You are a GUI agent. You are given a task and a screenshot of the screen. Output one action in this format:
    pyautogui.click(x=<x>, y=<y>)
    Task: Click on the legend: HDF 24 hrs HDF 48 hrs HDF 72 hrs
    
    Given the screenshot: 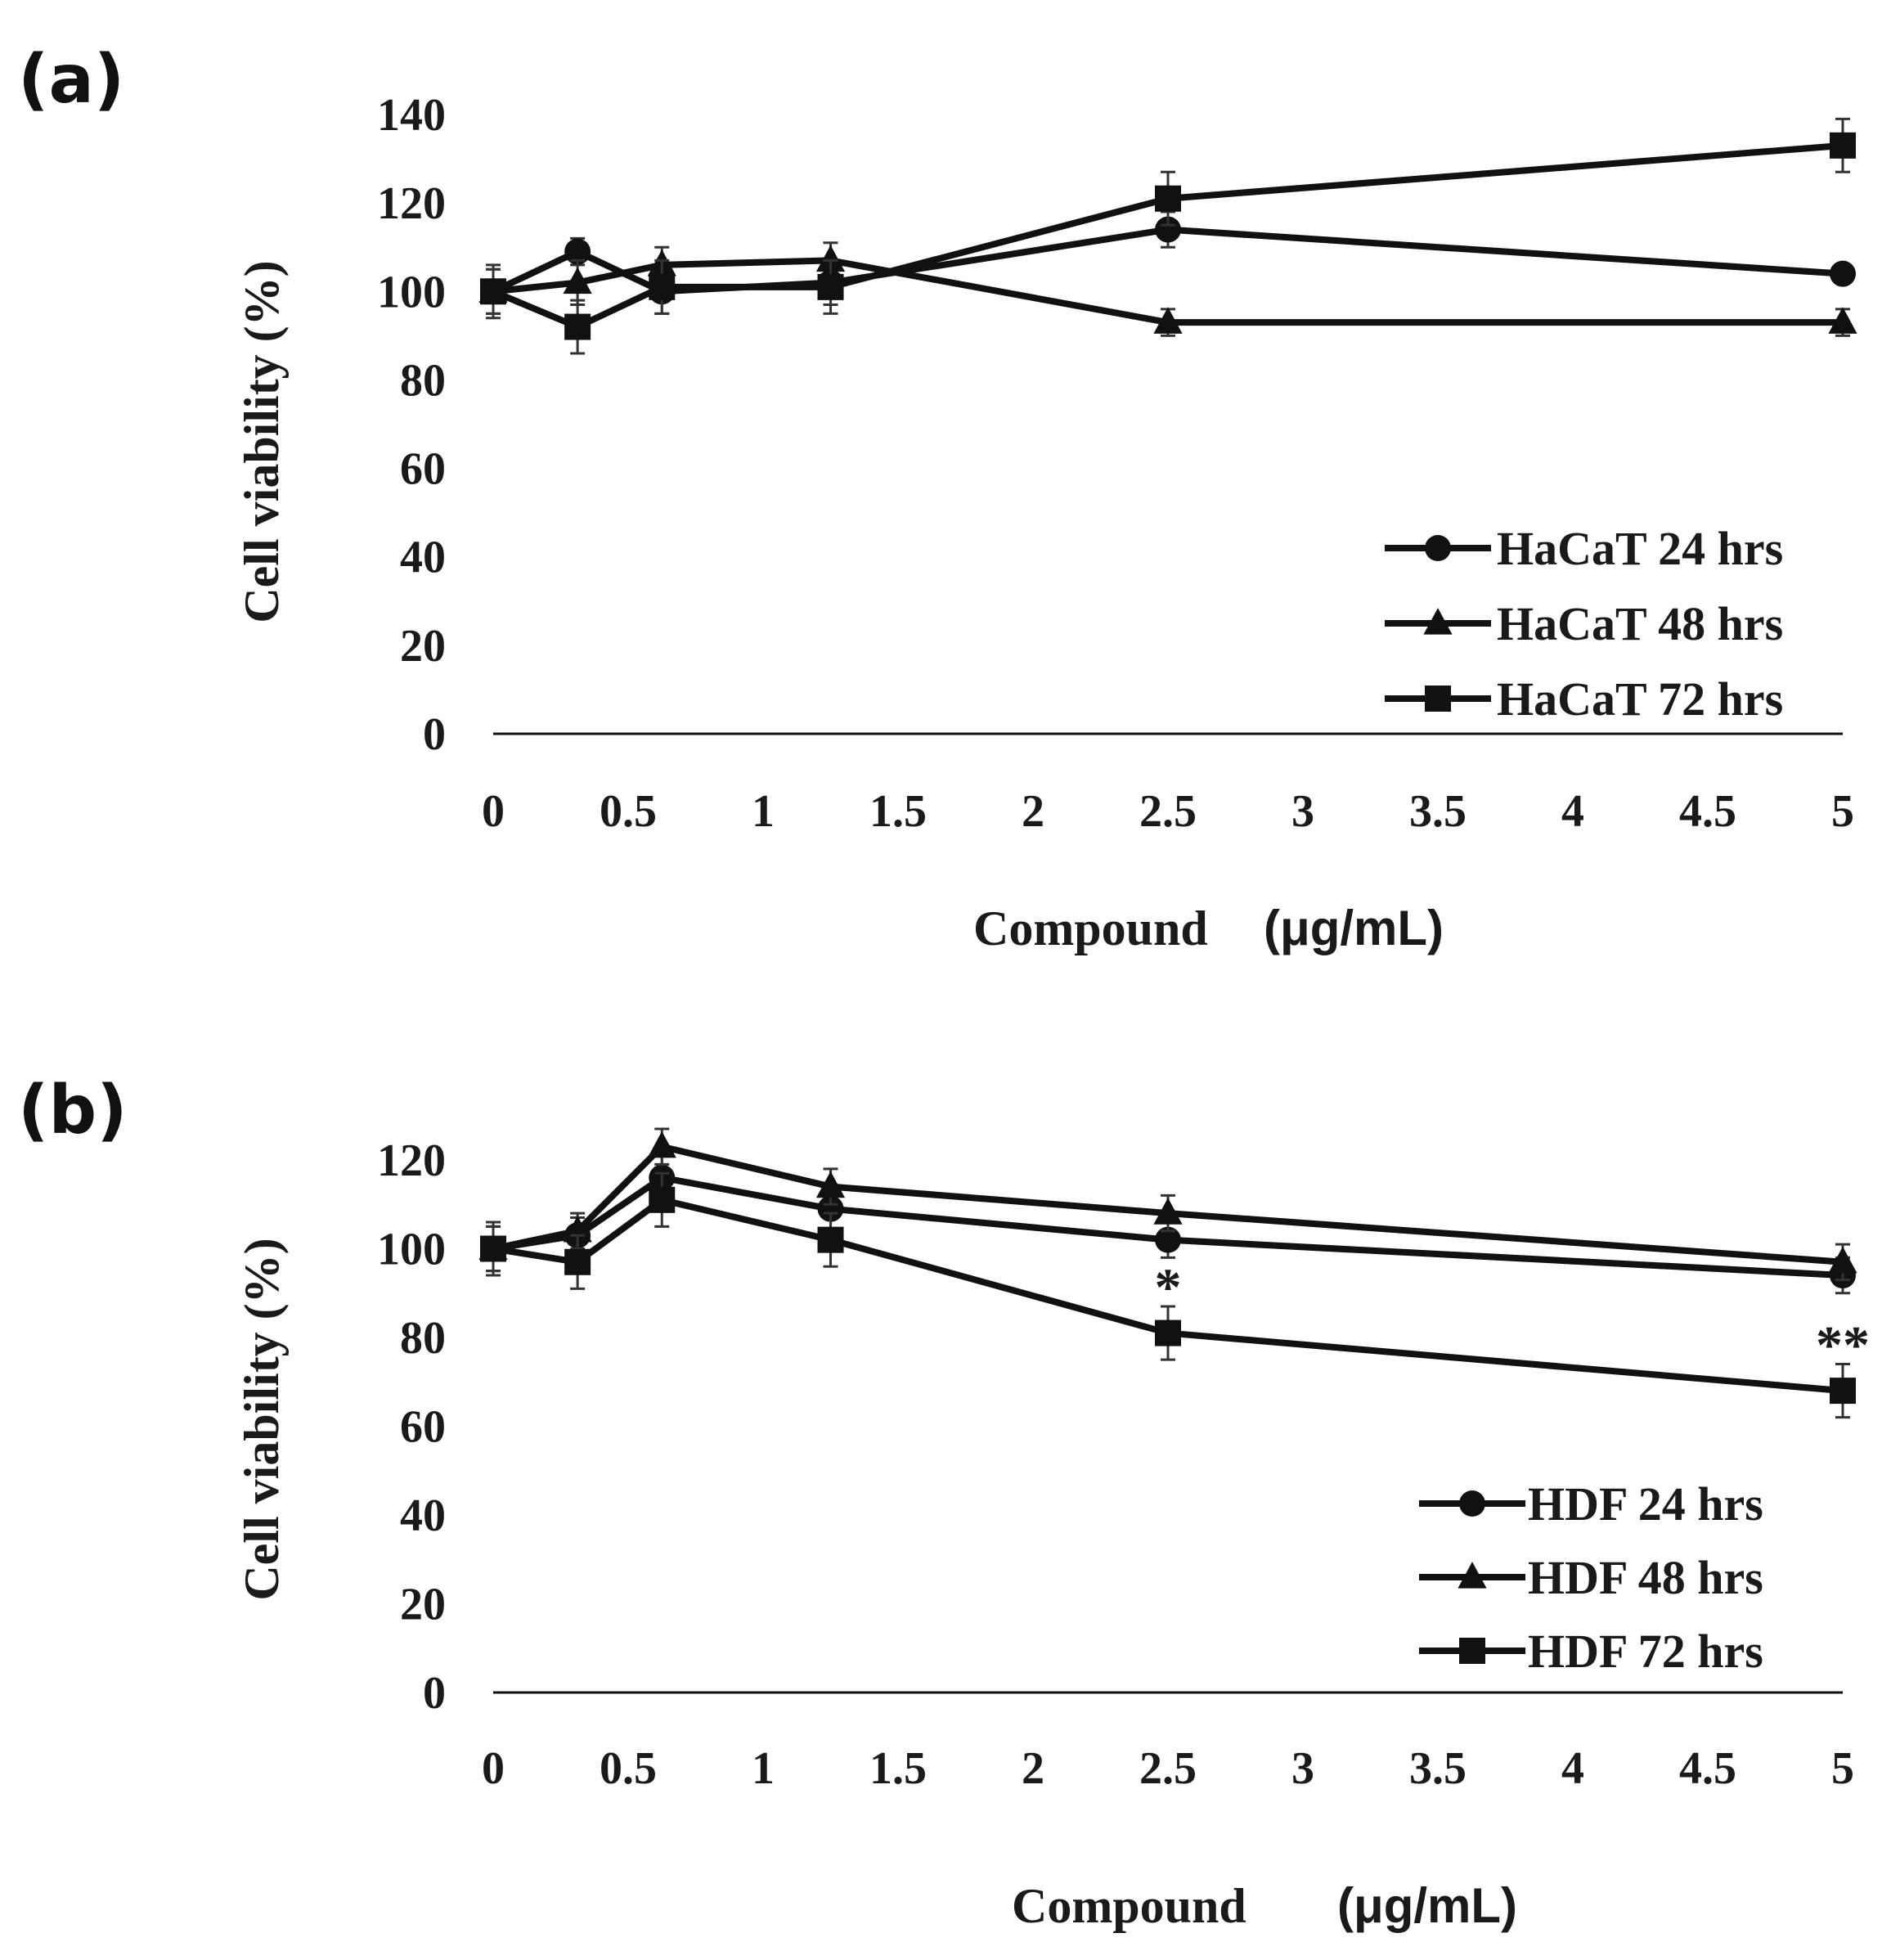 What is the action you would take?
    pyautogui.click(x=1591, y=1577)
    